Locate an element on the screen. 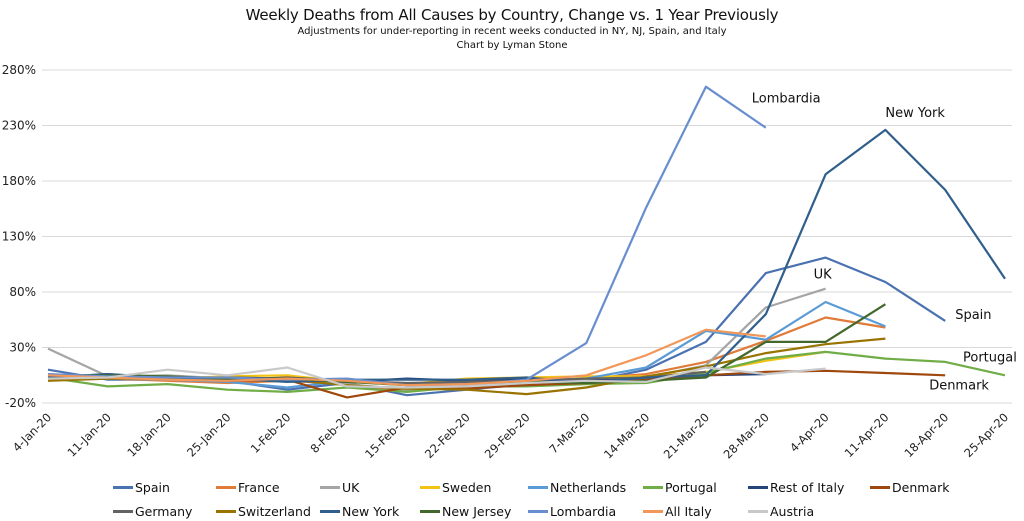  series-line-portugal is located at coordinates (526, 371).